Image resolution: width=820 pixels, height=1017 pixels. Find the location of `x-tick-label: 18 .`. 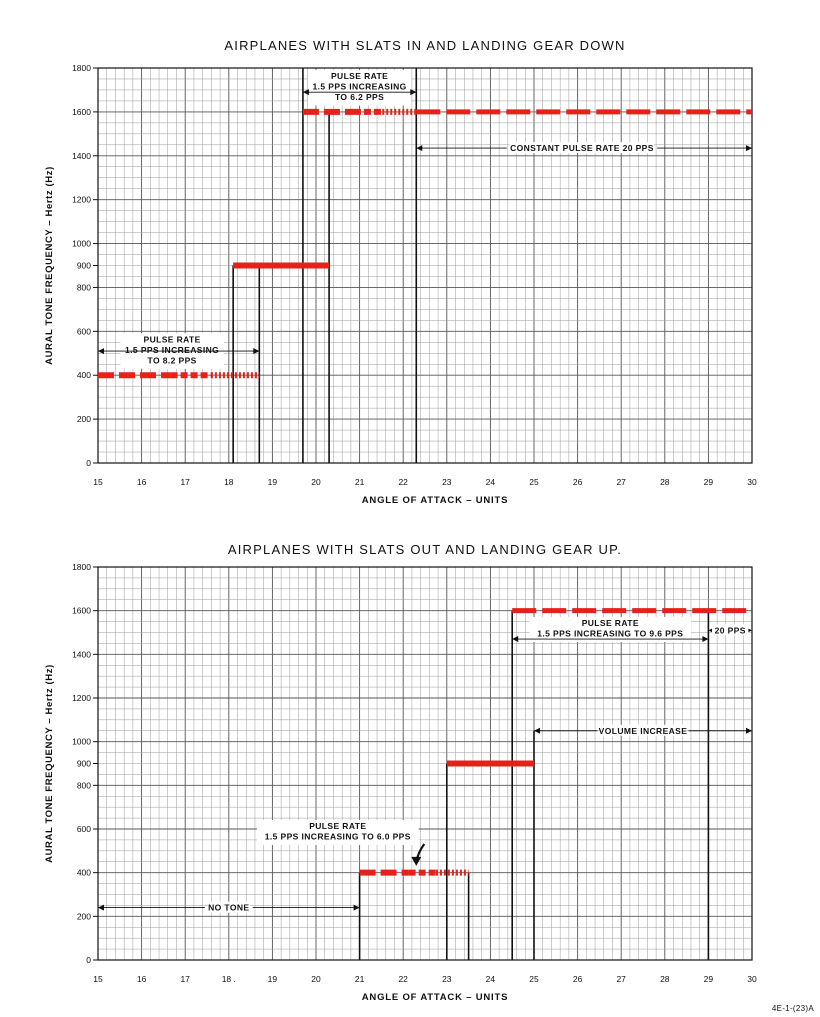

x-tick-label: 18 . is located at coordinates (229, 979).